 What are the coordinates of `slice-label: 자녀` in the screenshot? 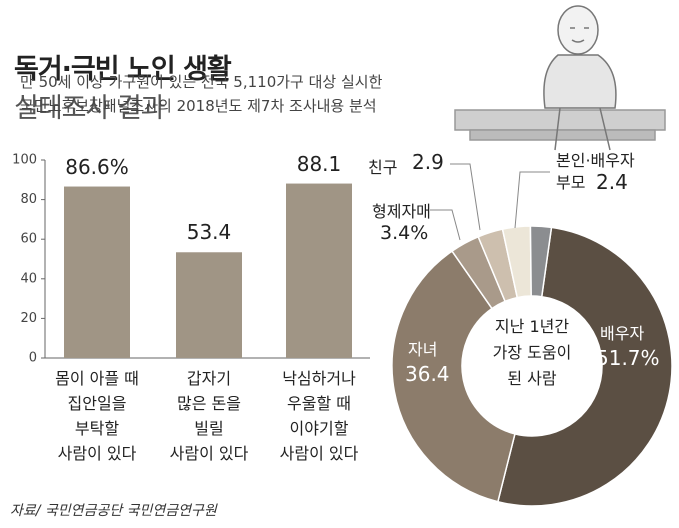 It's located at (423, 349).